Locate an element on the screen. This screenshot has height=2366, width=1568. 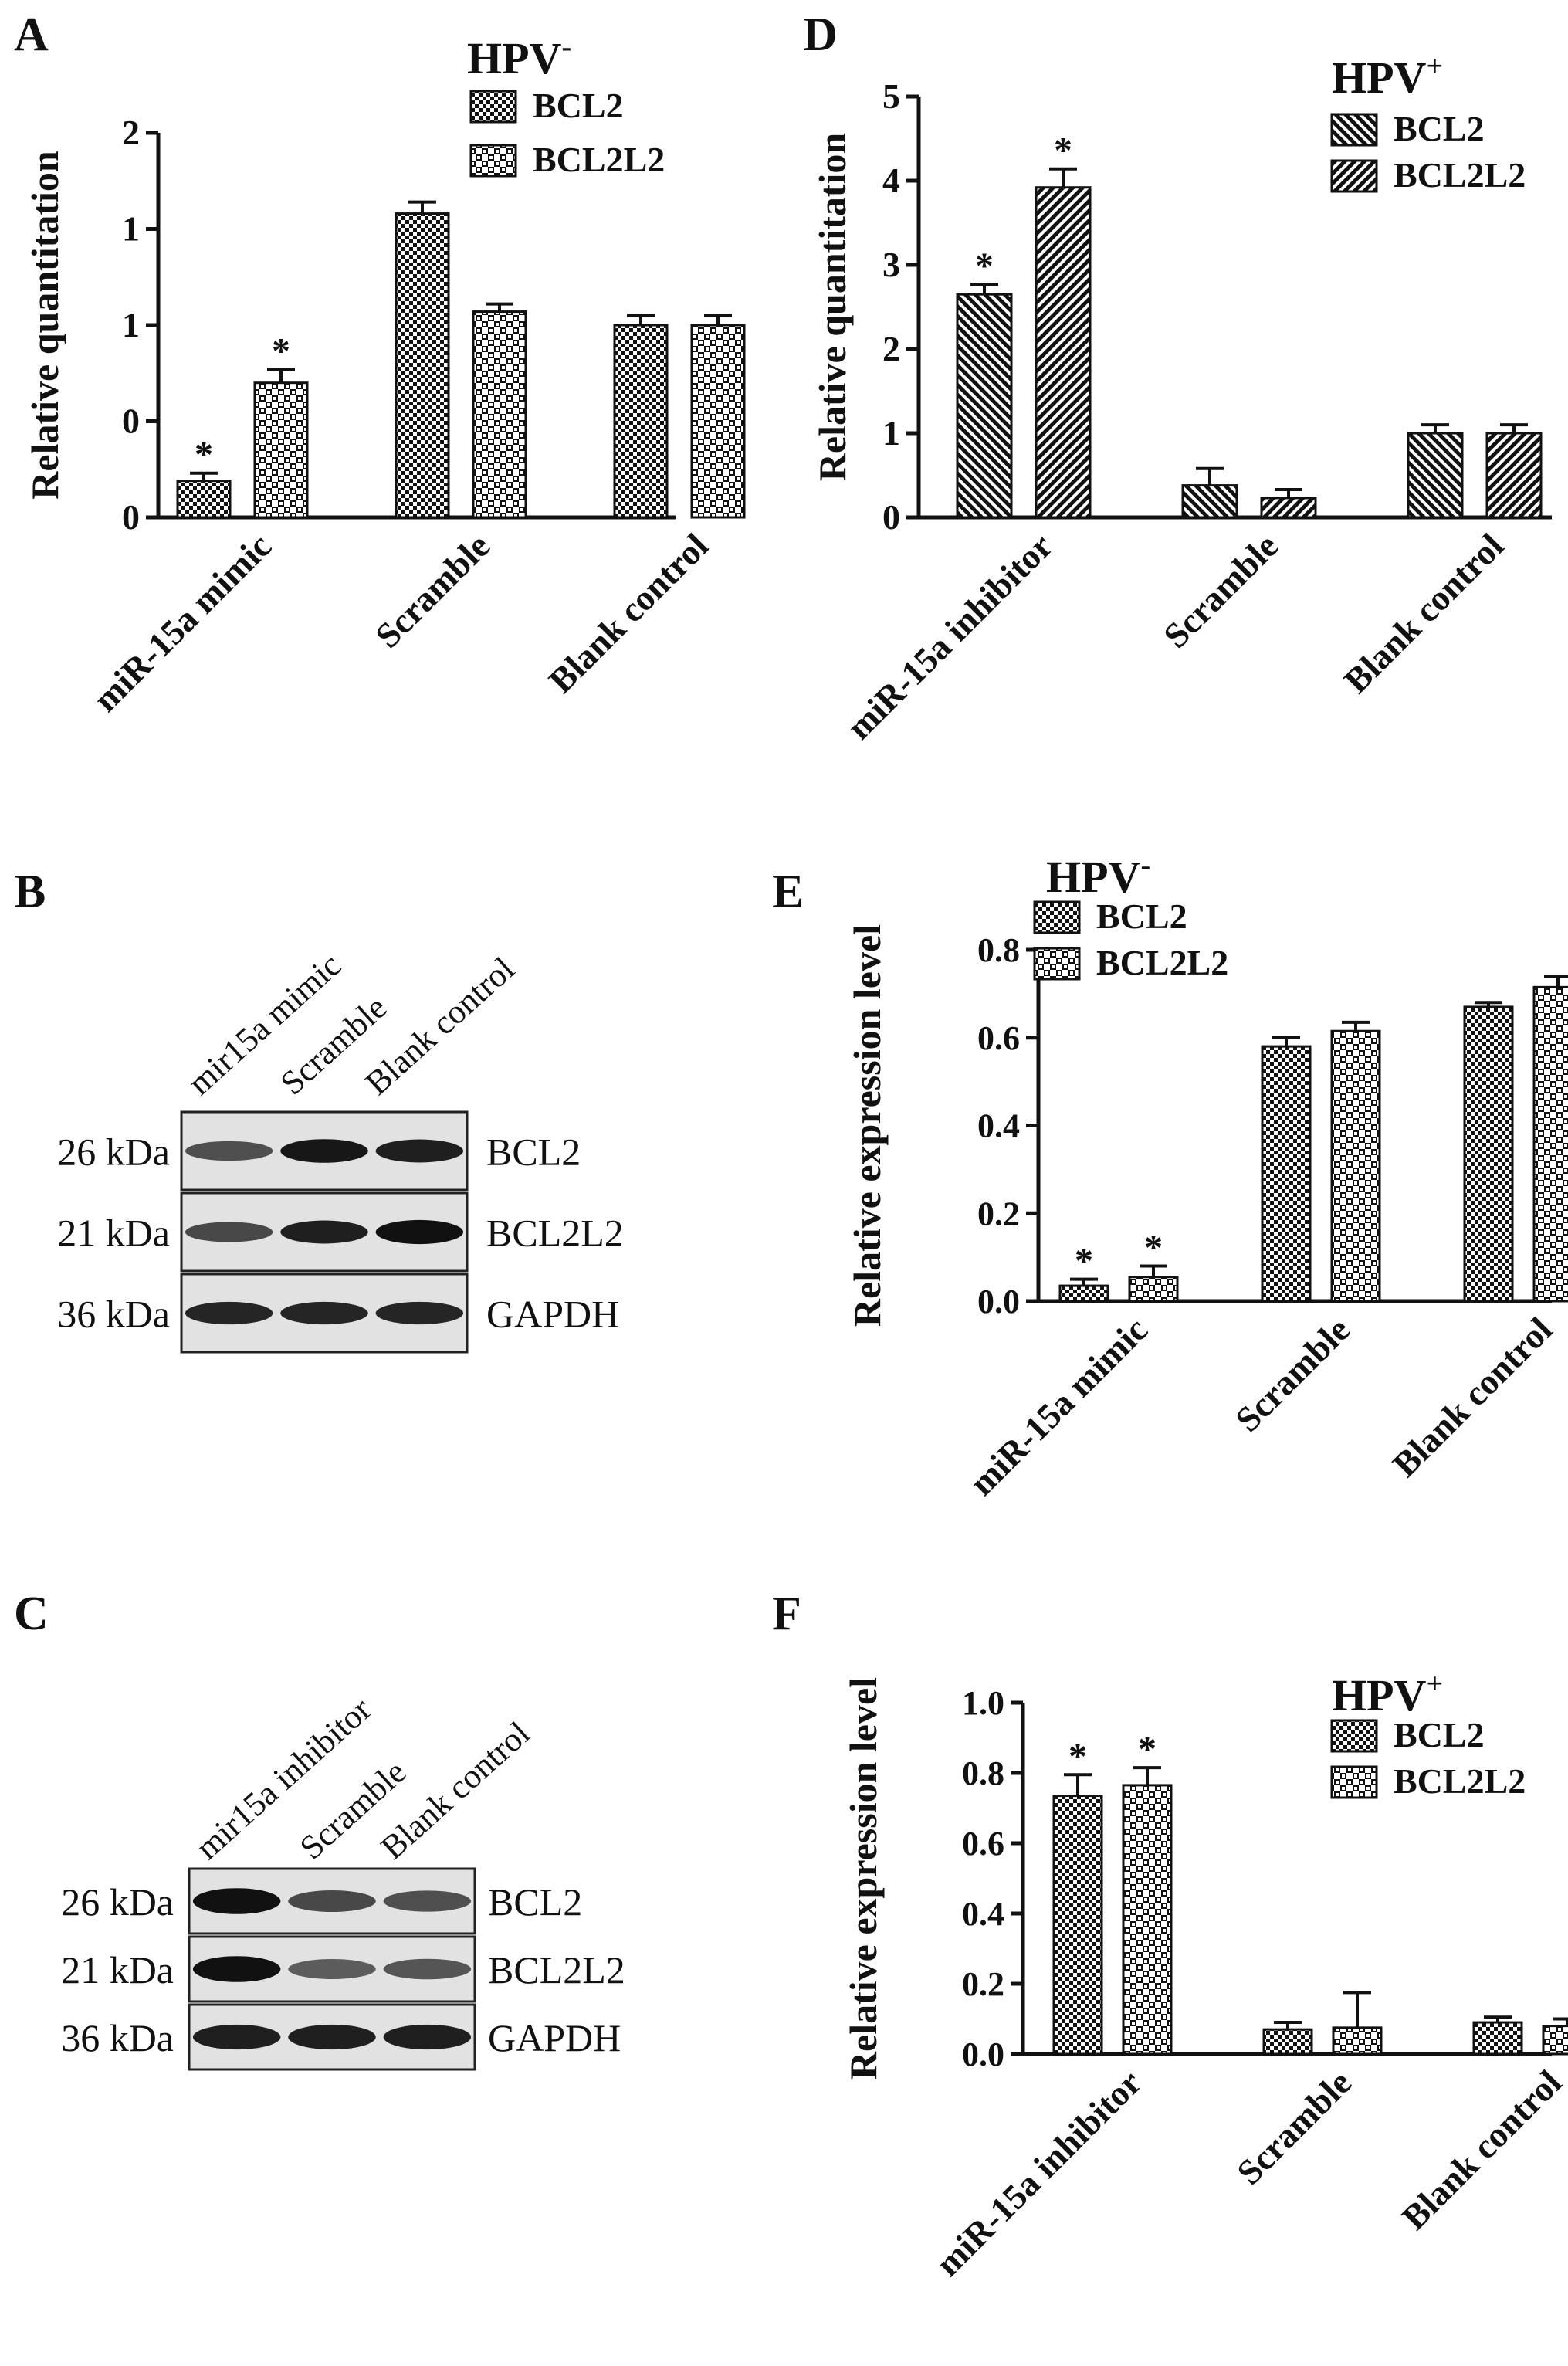
molecular-weight-label: 26 kDa is located at coordinates (113, 1152).